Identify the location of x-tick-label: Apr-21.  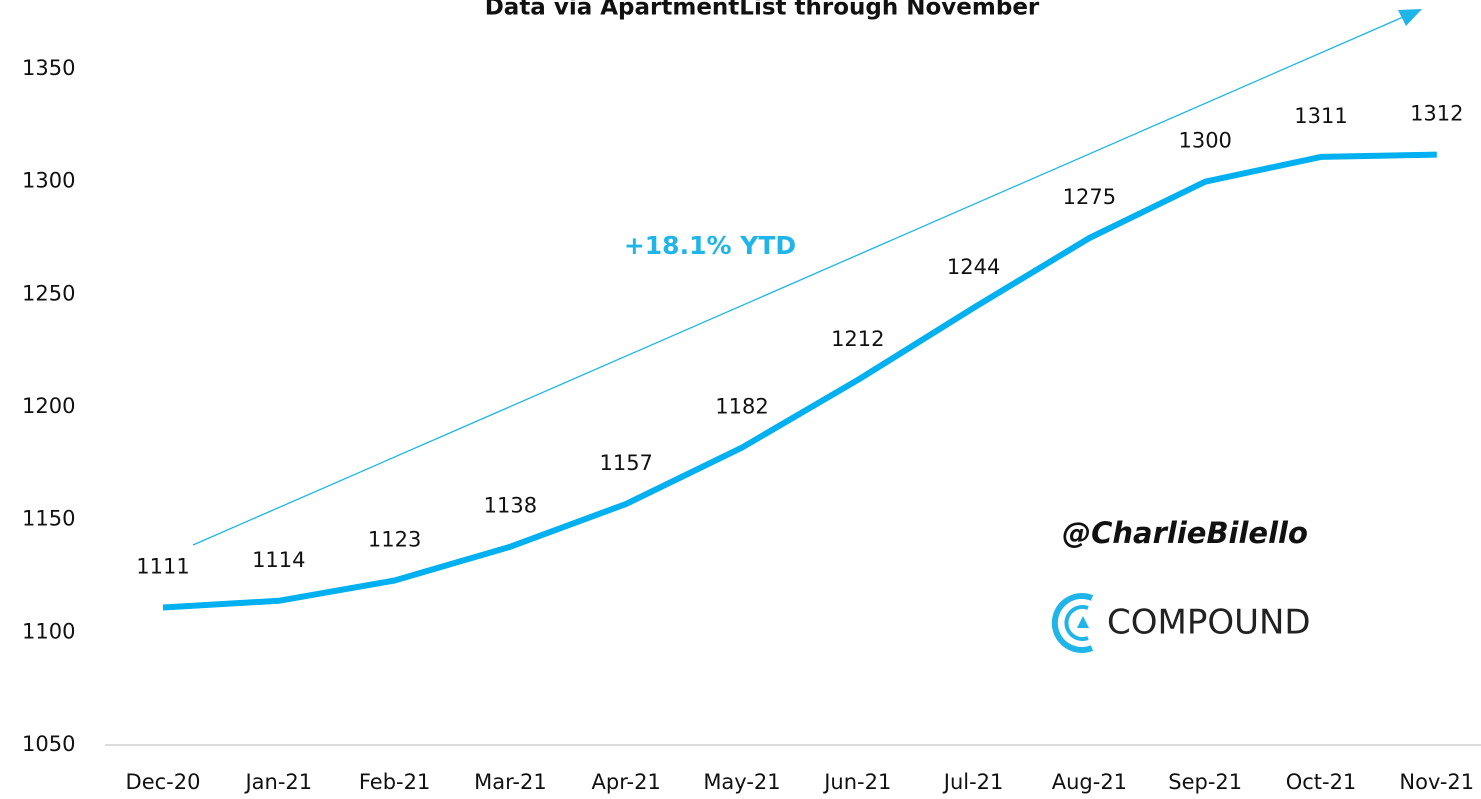
(626, 782).